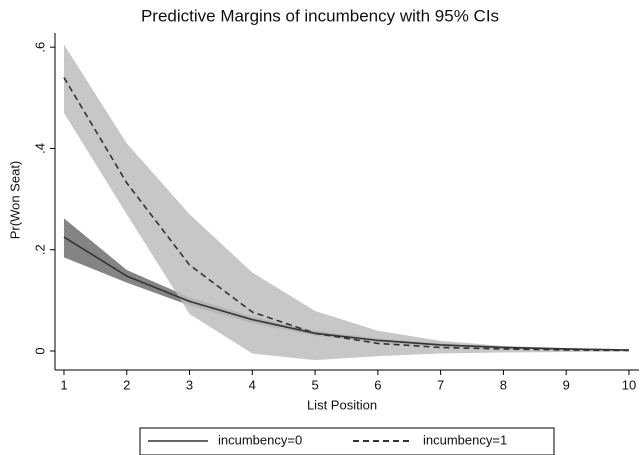 This screenshot has height=455, width=640. Describe the element at coordinates (347, 441) in the screenshot. I see `legend-box` at that location.